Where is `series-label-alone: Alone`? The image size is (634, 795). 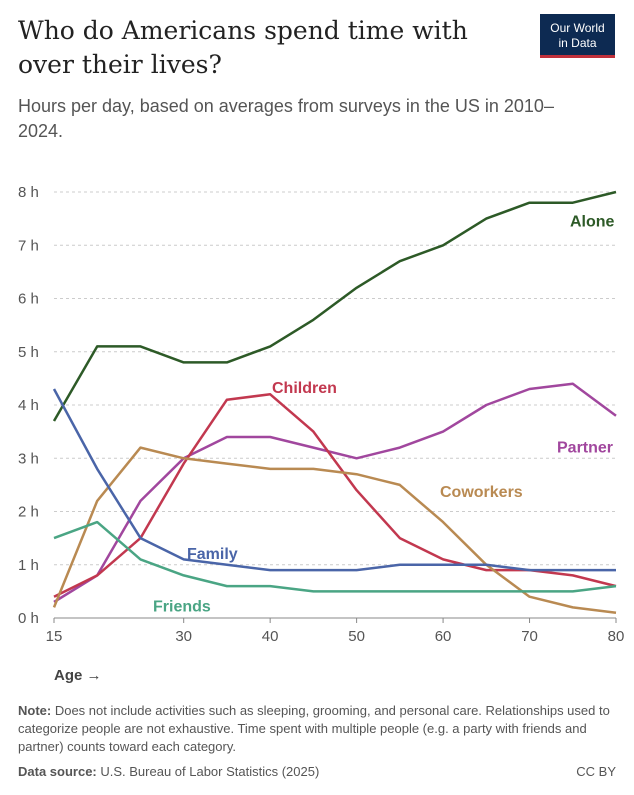
series-label-alone: Alone is located at coordinates (592, 221).